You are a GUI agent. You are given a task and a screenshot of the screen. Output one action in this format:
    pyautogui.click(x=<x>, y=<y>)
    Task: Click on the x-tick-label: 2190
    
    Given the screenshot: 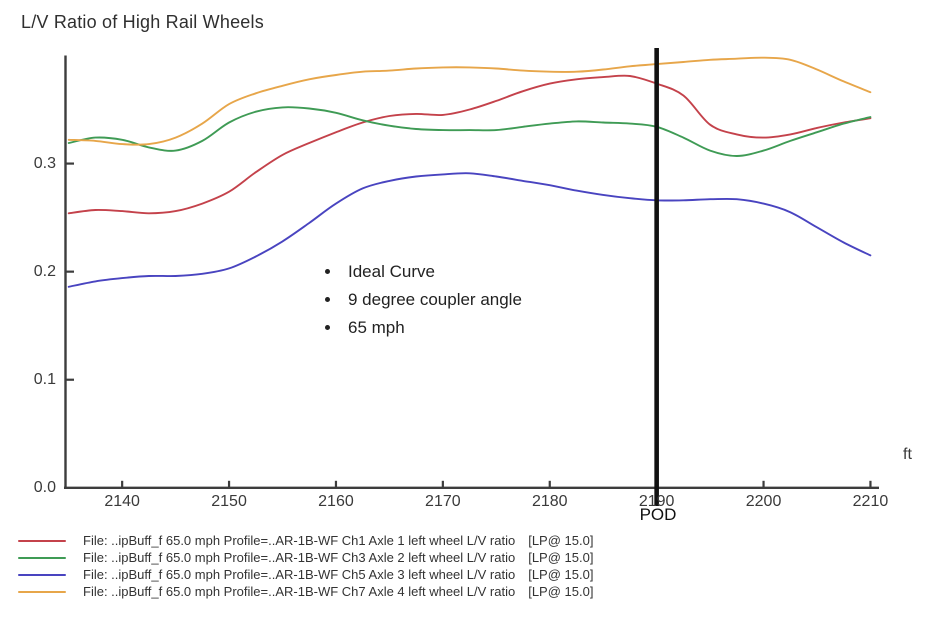 What is the action you would take?
    pyautogui.click(x=656, y=501)
    